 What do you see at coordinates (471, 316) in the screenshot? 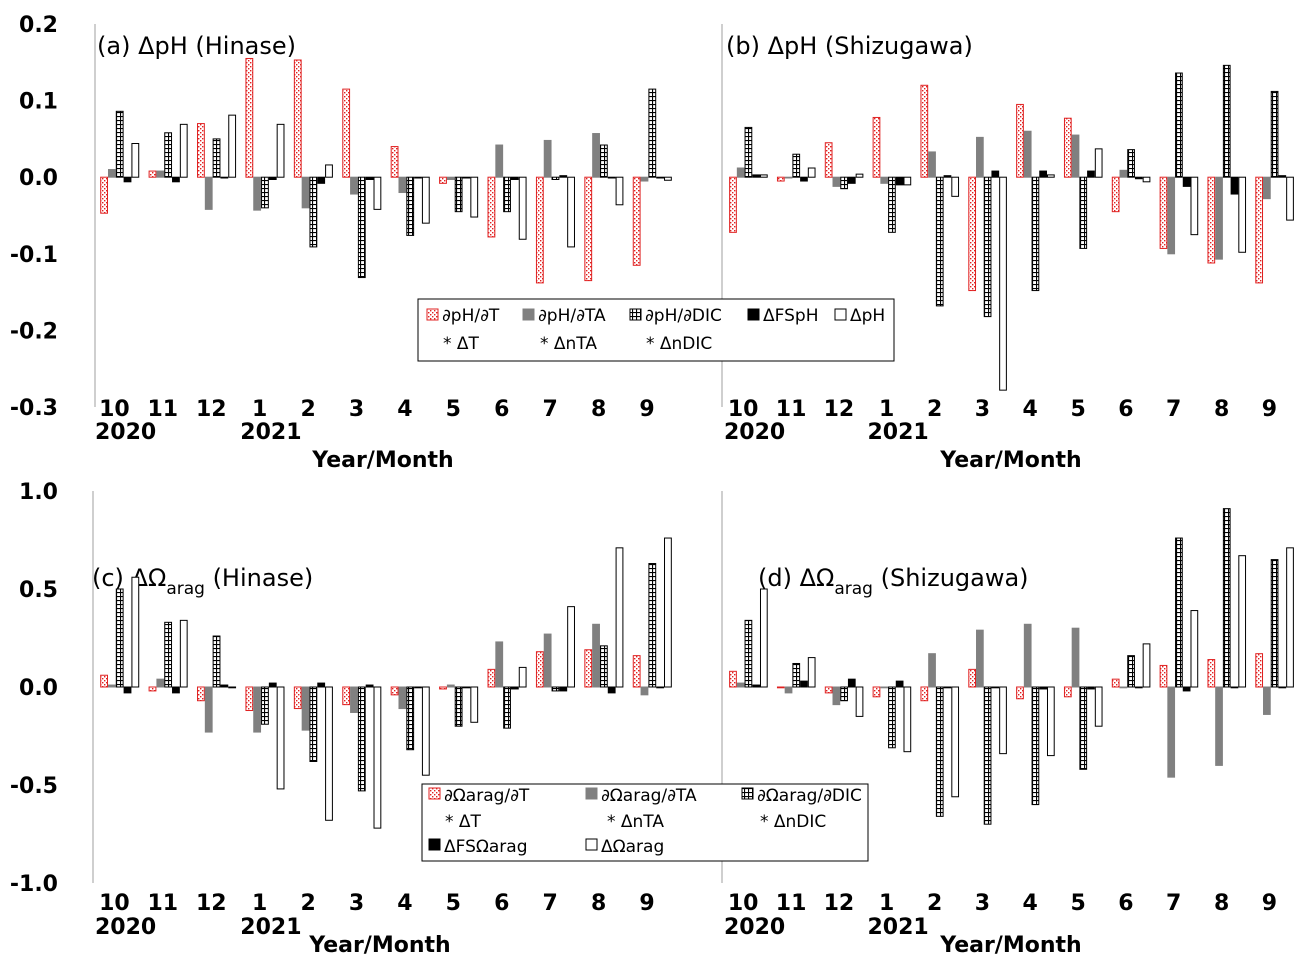
I see `legend-entry: ∂pH/∂T` at bounding box center [471, 316].